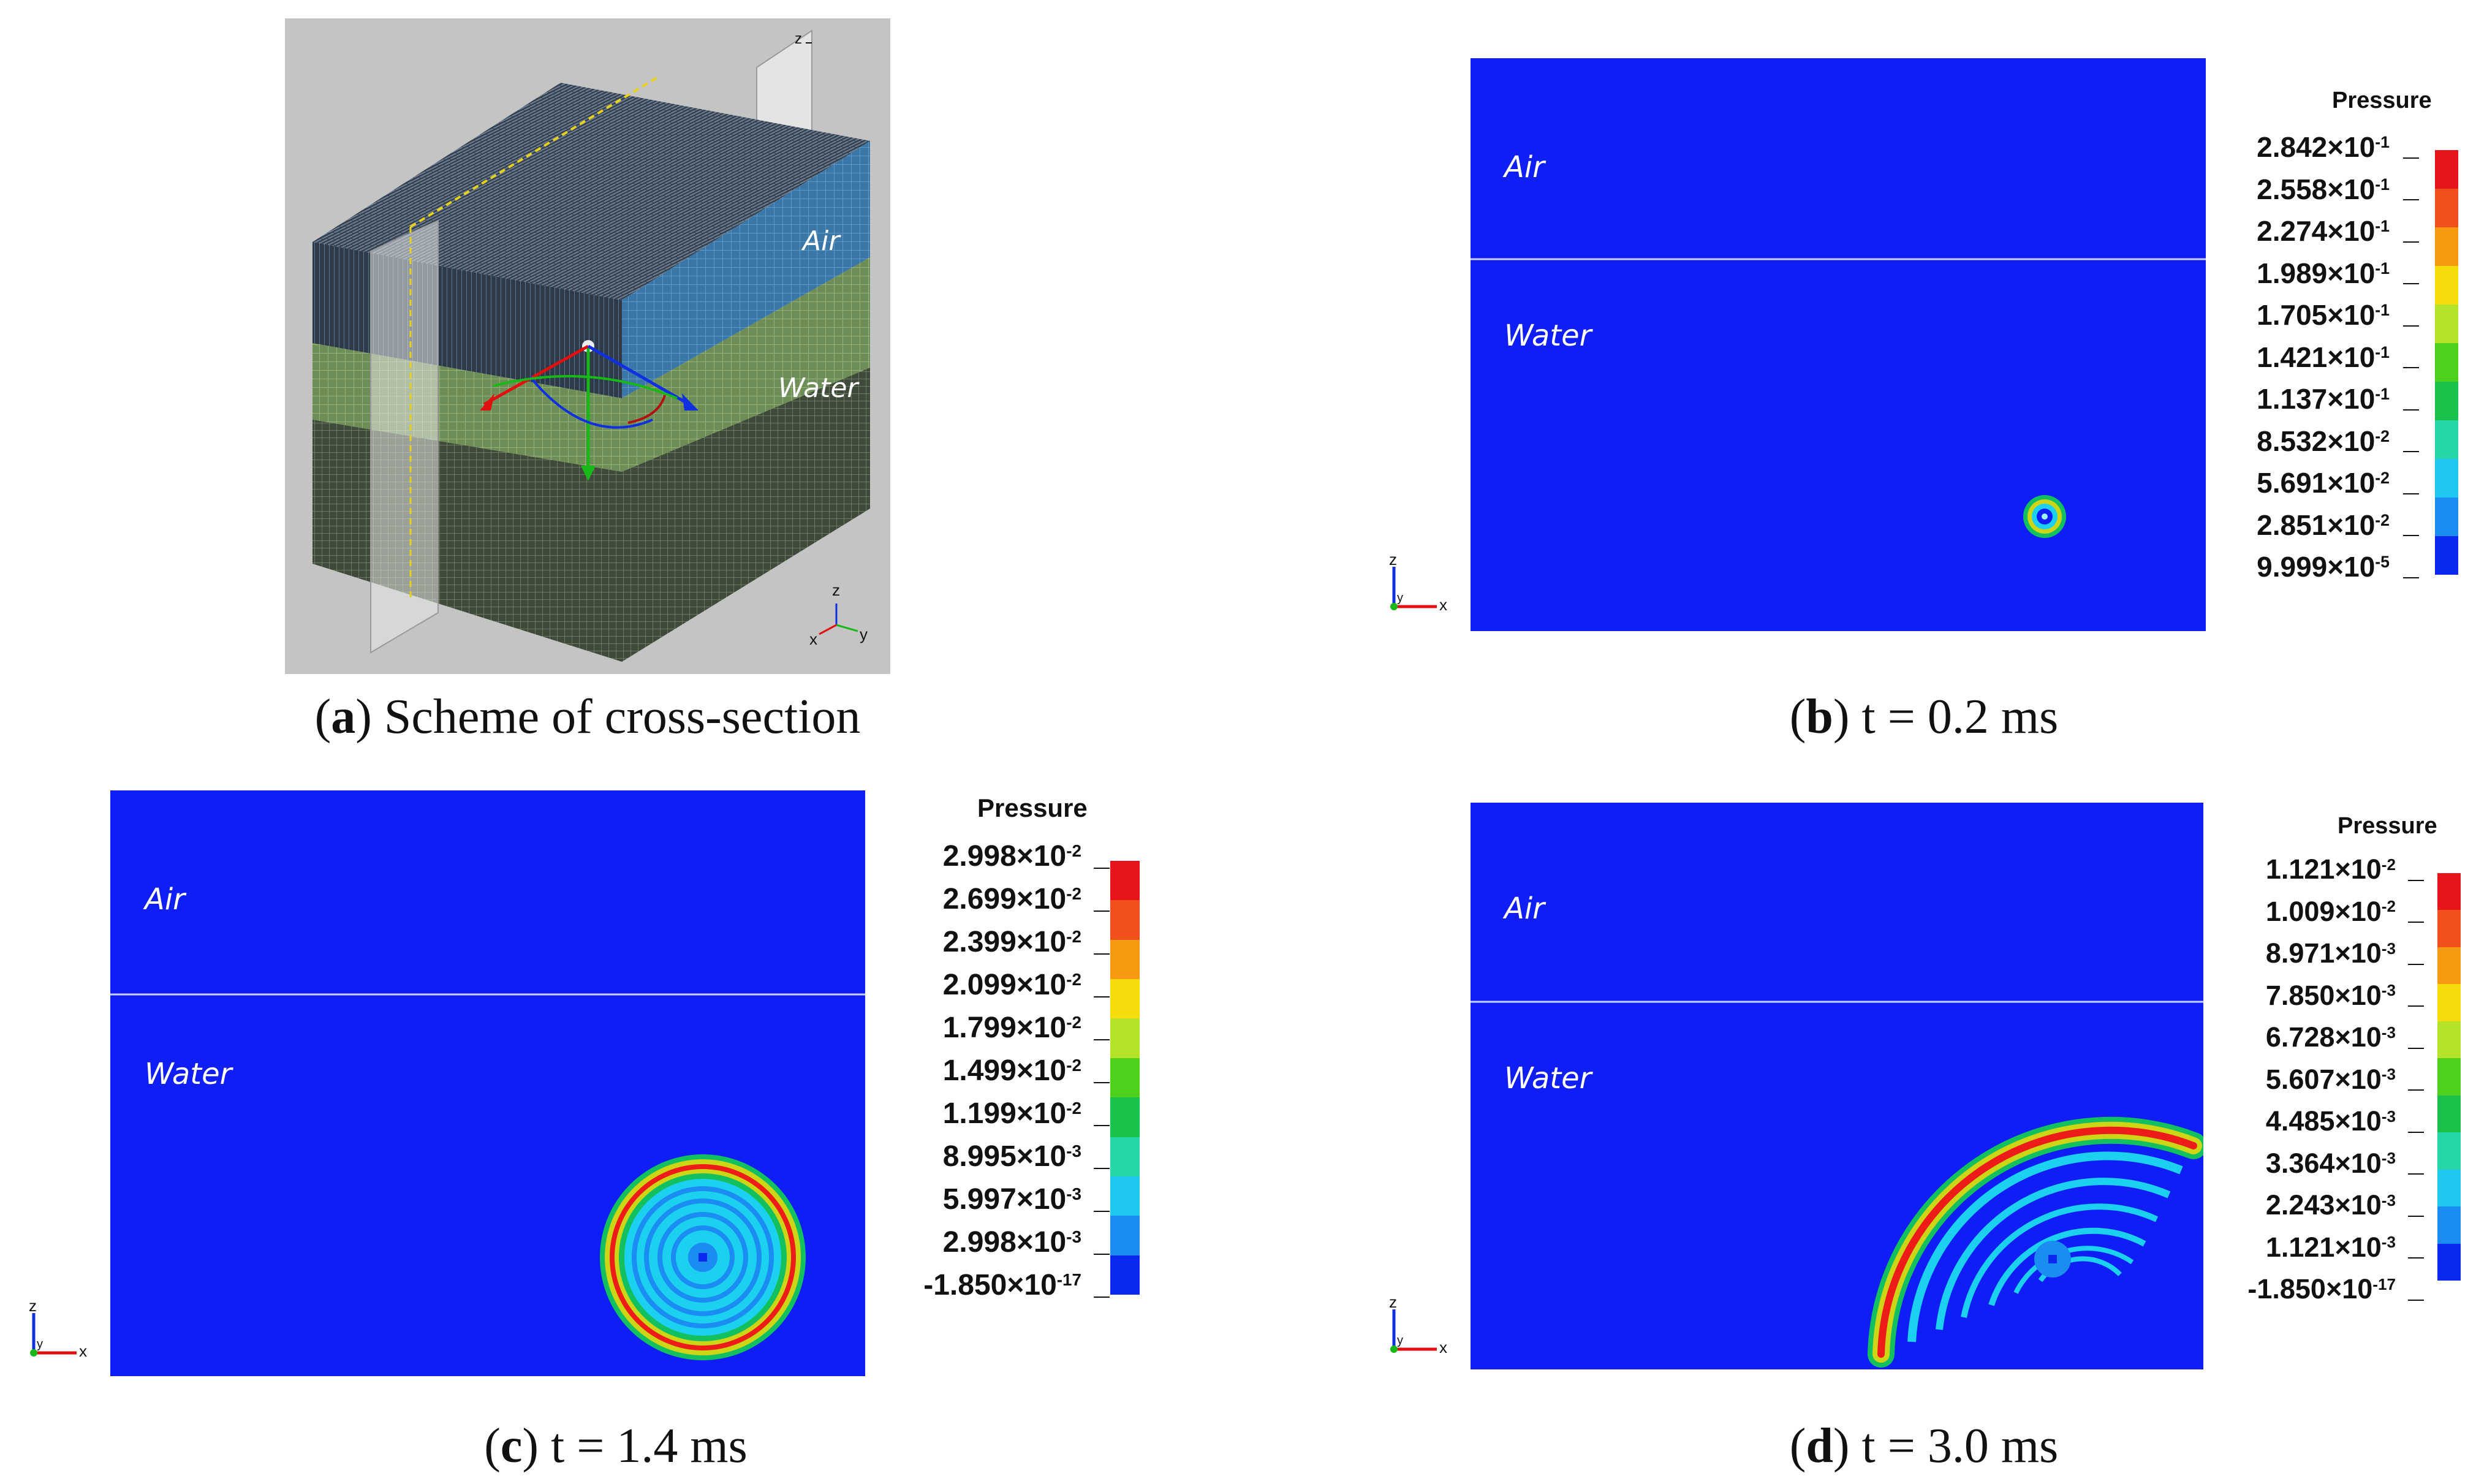  I want to click on legend-tick-mantissa: 2.243, so click(2300, 1205).